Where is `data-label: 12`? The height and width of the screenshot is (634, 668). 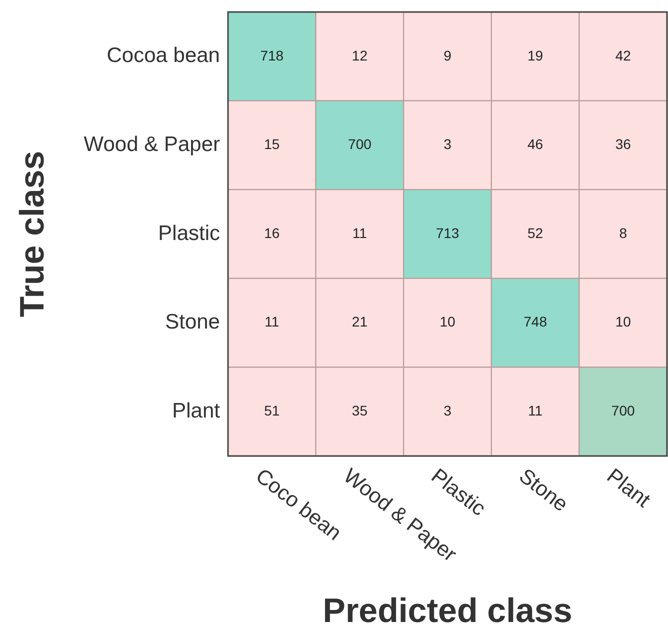
data-label: 12 is located at coordinates (360, 55).